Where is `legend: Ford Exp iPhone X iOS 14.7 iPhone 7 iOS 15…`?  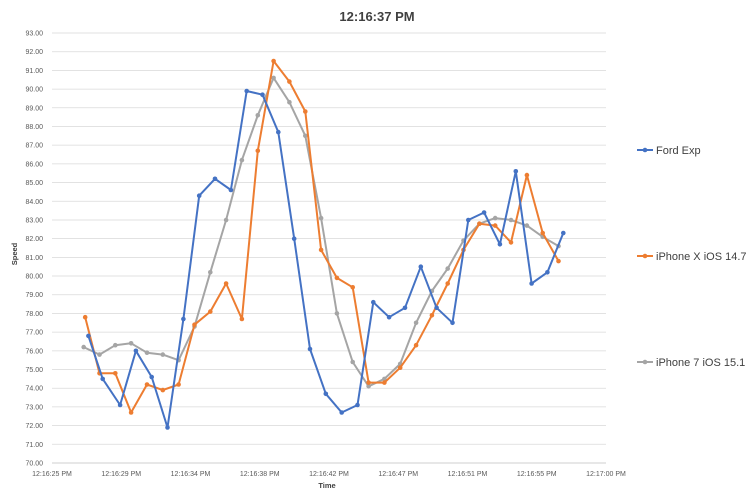
legend: Ford Exp iPhone X iOS 14.7 iPhone 7 iOS 15… is located at coordinates (692, 257).